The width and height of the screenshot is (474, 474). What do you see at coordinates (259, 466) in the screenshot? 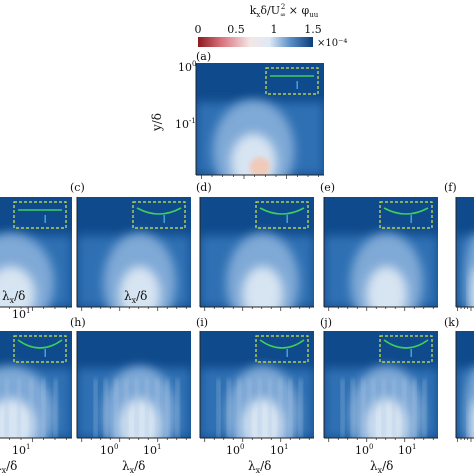
I see `x-axis-label-row2-i: λx/δ` at bounding box center [259, 466].